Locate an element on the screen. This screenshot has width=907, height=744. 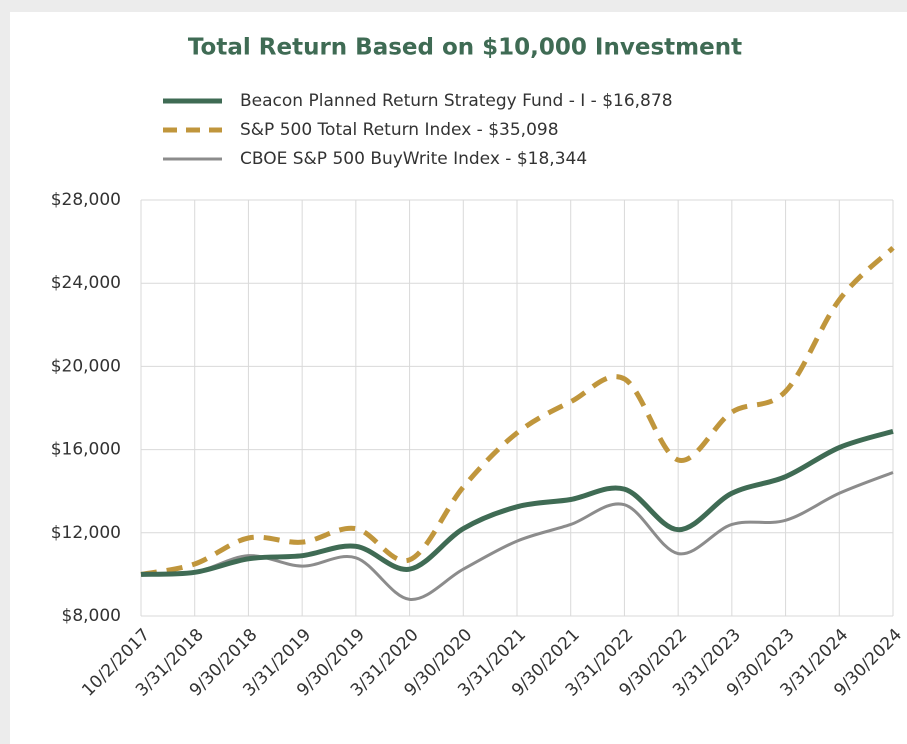
y-tick-label: $16,000 is located at coordinates (86, 450).